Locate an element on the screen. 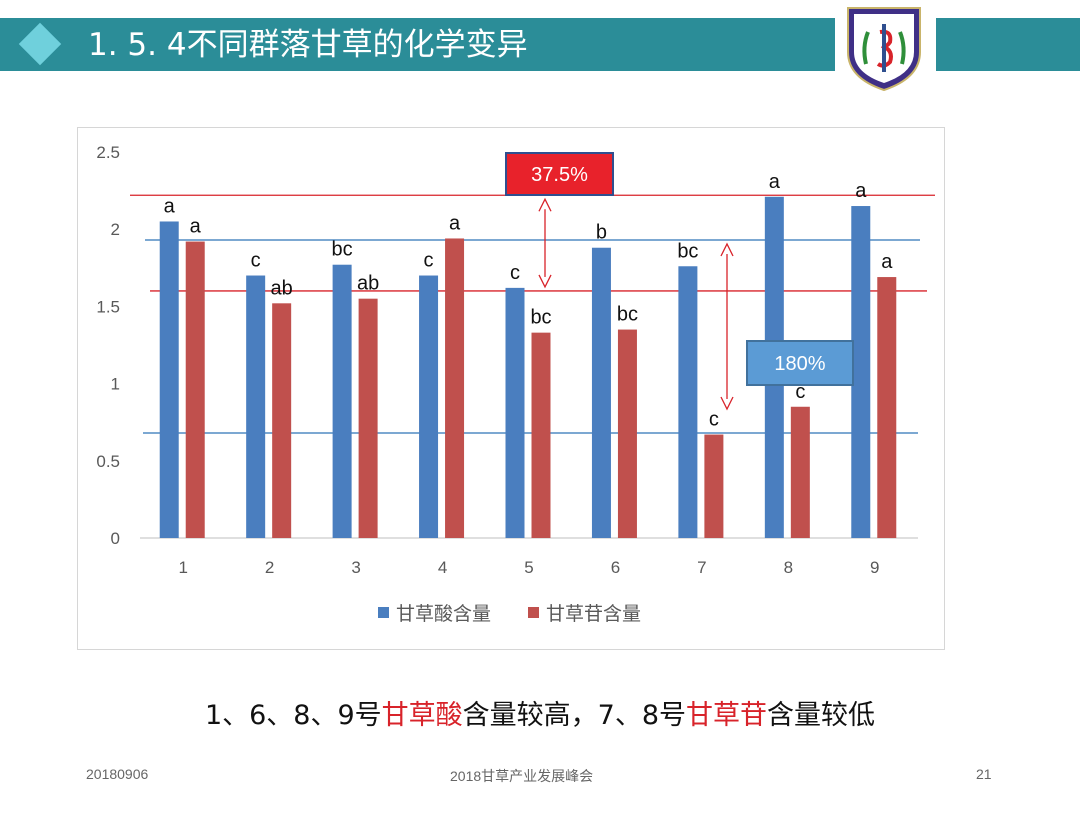 This screenshot has width=1080, height=813. header-bar is located at coordinates (417, 44).